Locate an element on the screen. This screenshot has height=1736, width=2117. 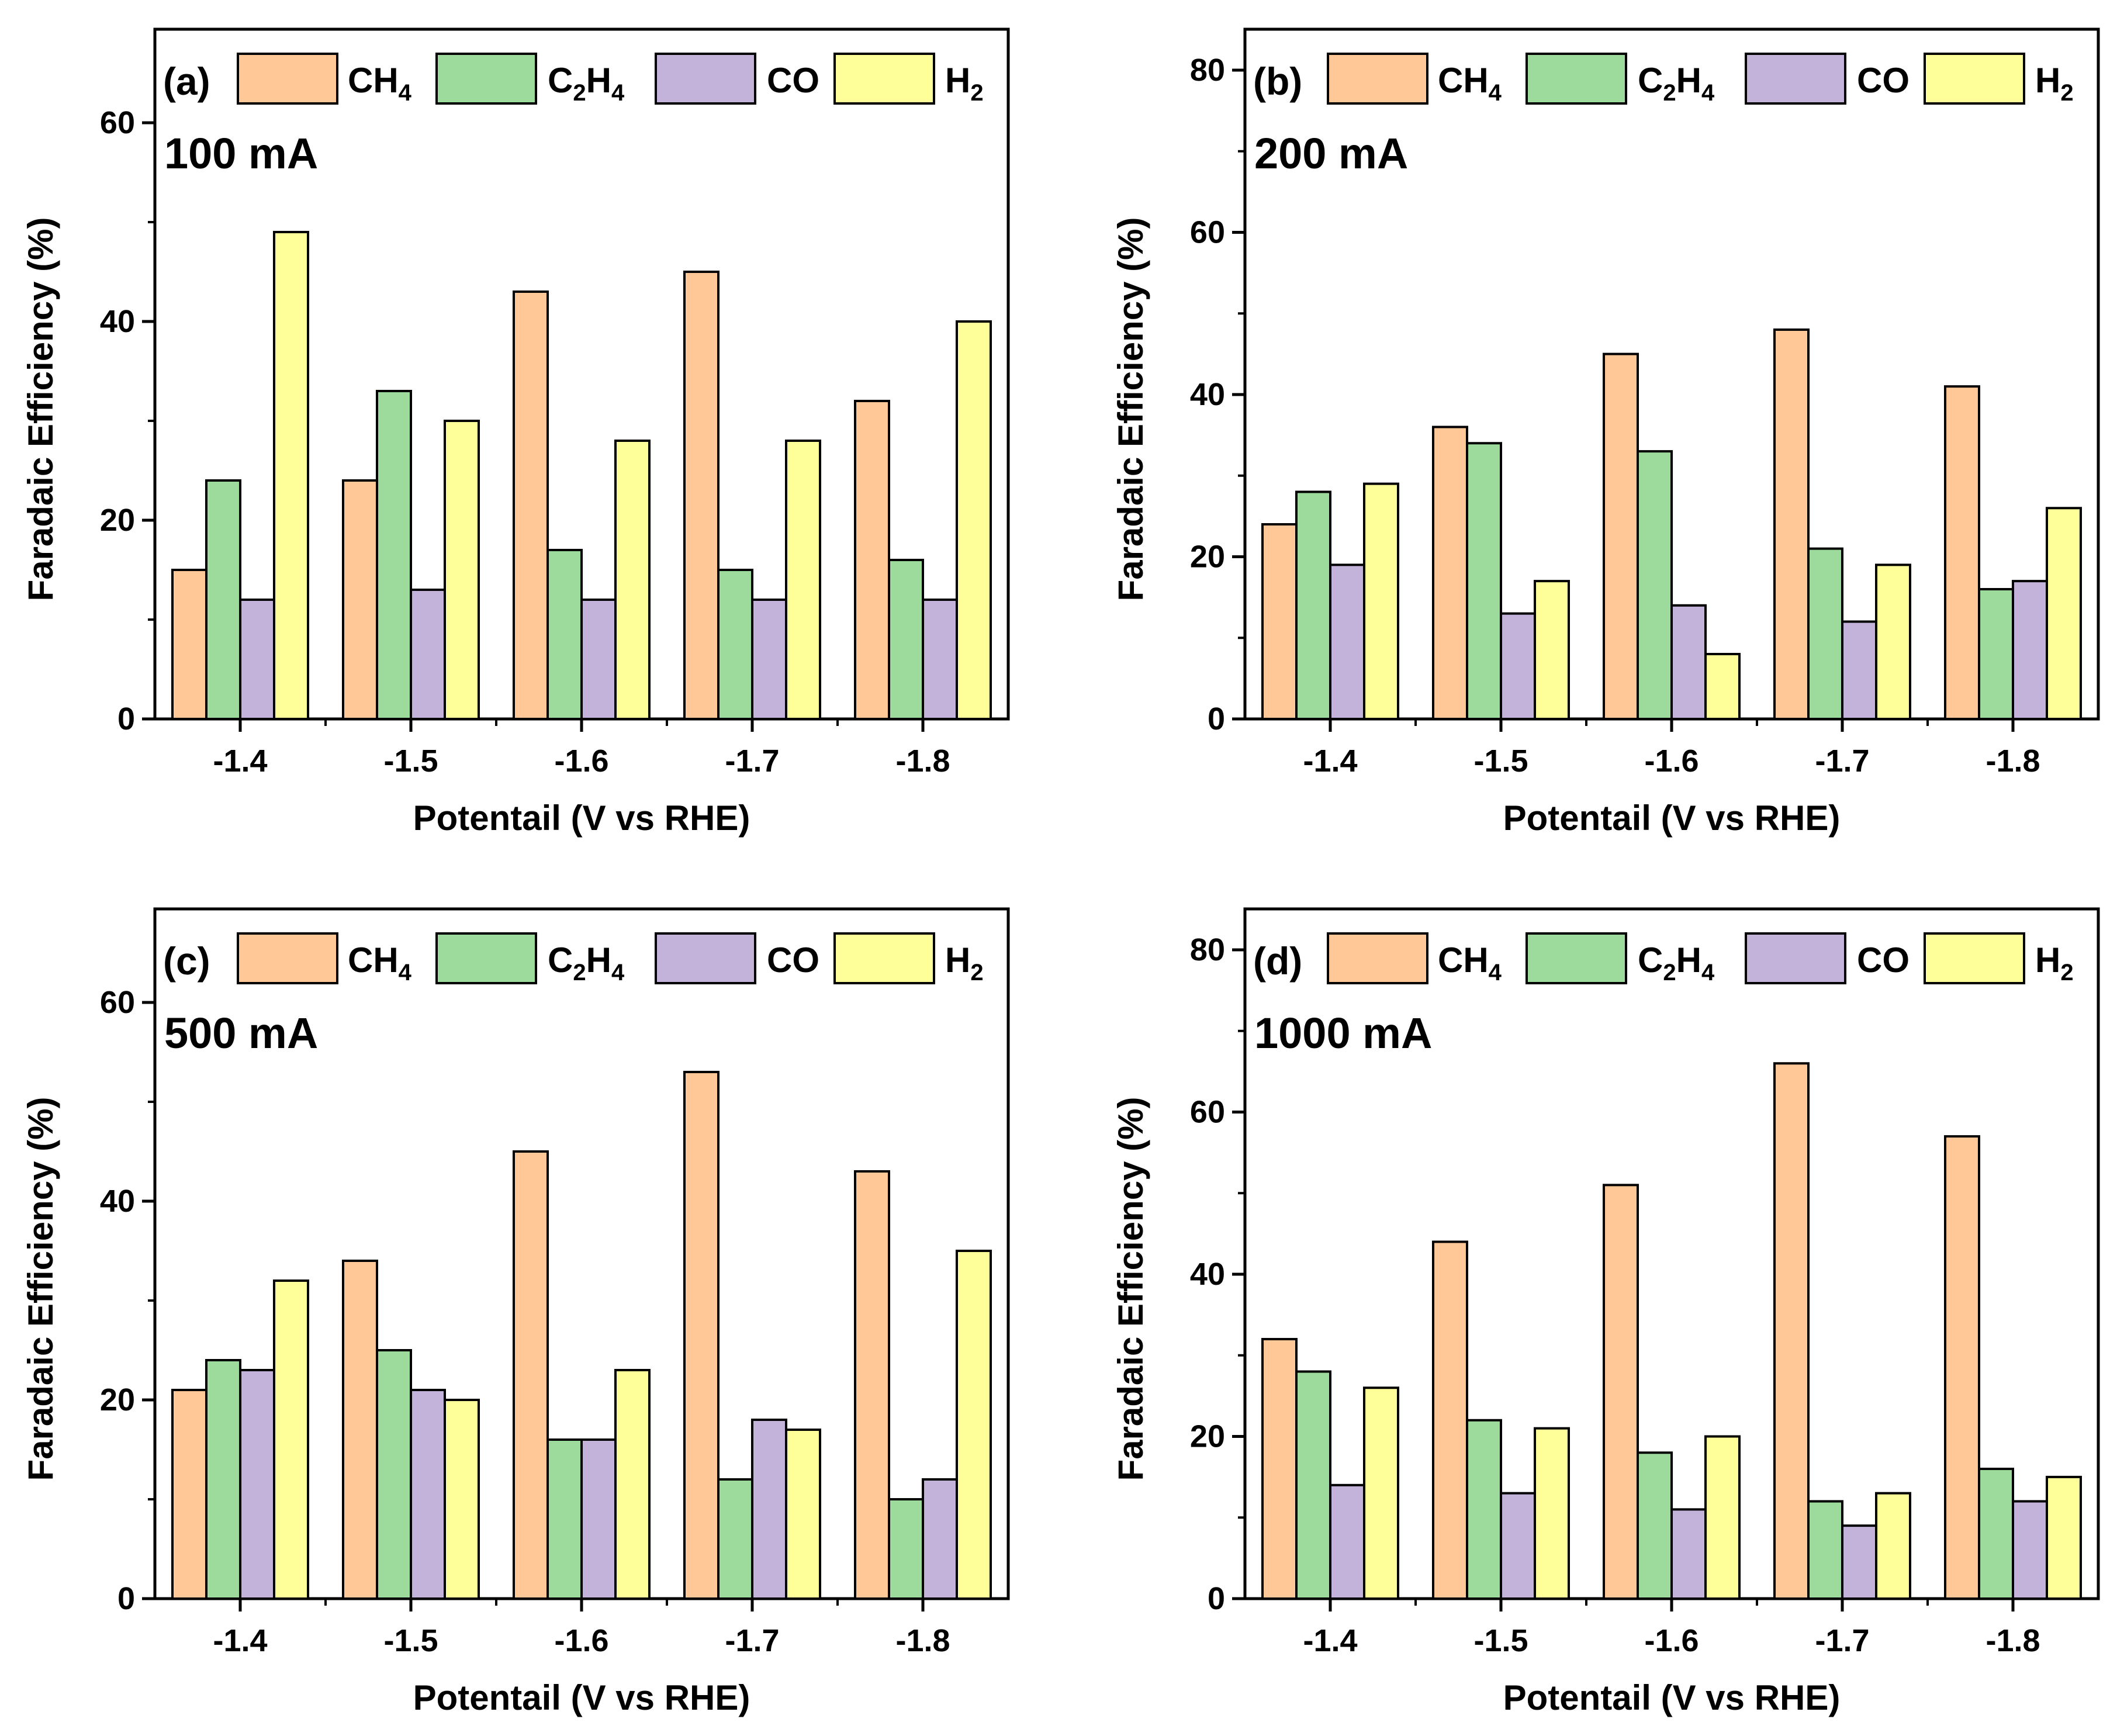
legend-text-part: 2 is located at coordinates (2066, 93).